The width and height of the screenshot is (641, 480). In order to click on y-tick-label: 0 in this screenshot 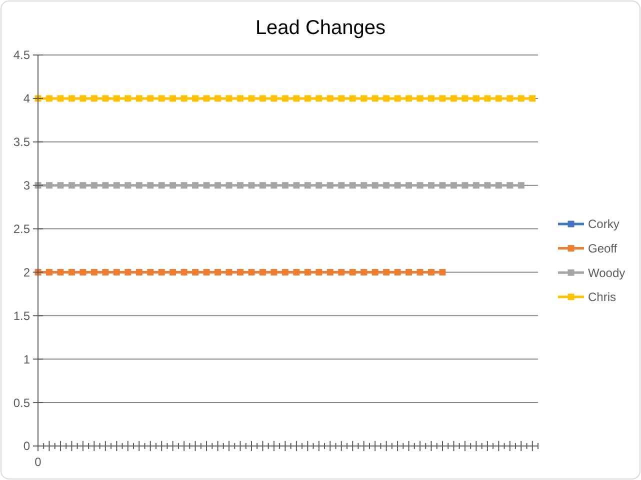, I will do `click(26, 446)`.